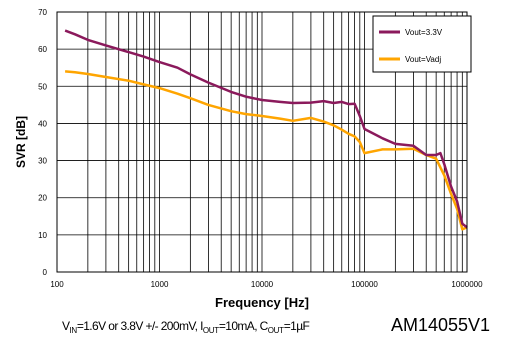 The height and width of the screenshot is (351, 510). Describe the element at coordinates (42, 198) in the screenshot. I see `y-tick-label: 20` at that location.